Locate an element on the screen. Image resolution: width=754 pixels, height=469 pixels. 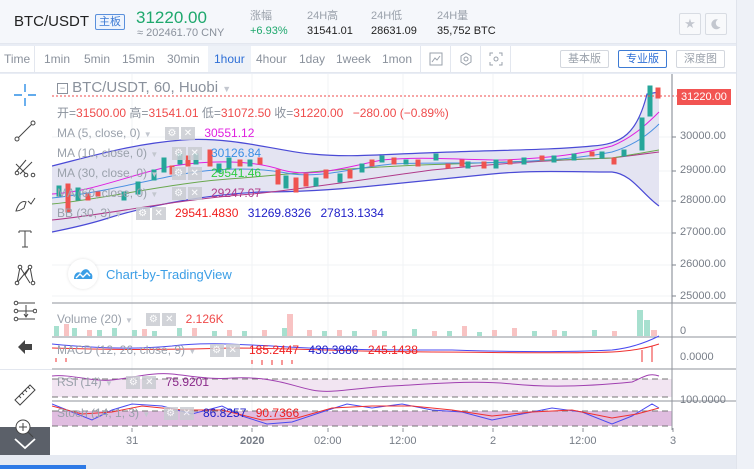
stoch-d-value: 90.7366 is located at coordinates (277, 413).